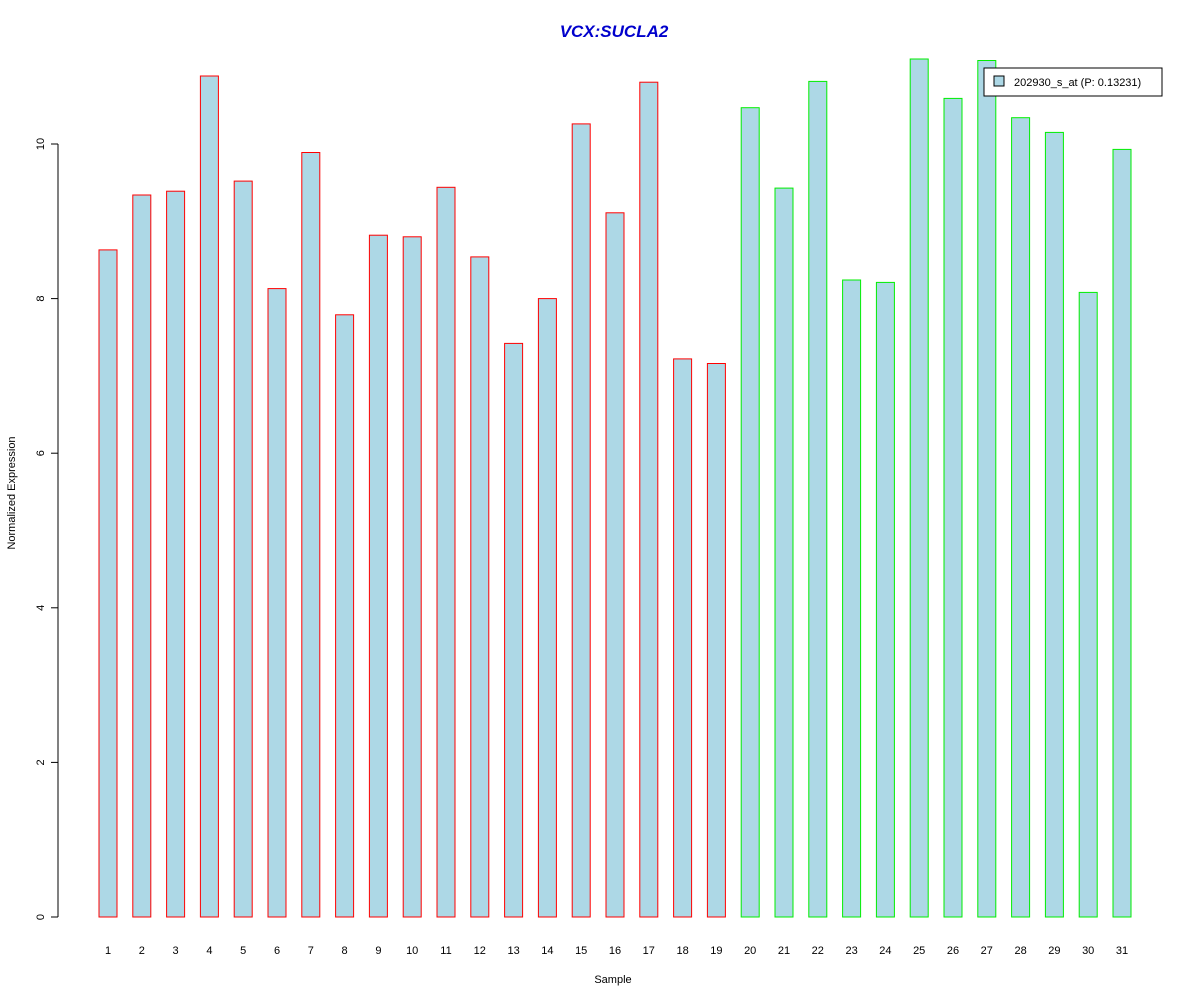 Image resolution: width=1200 pixels, height=1000 pixels. What do you see at coordinates (581, 951) in the screenshot?
I see `x-axis-tick-label: 15` at bounding box center [581, 951].